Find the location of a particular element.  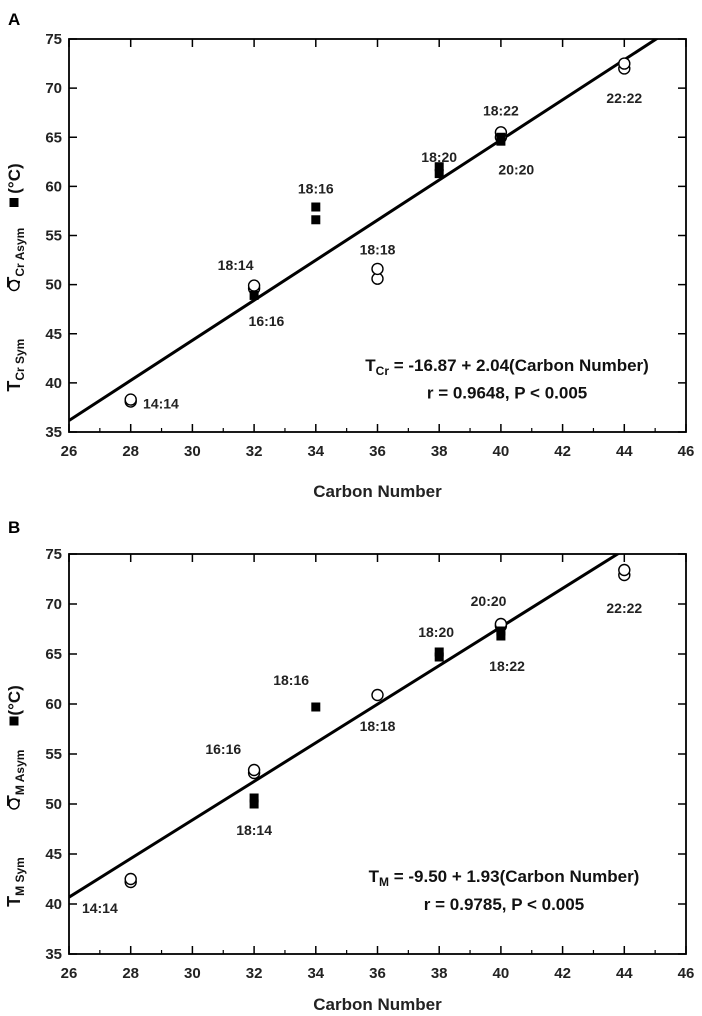

regression-equation: TCr = -16.87 + 2.04(Carbon Number) is located at coordinates (507, 367).